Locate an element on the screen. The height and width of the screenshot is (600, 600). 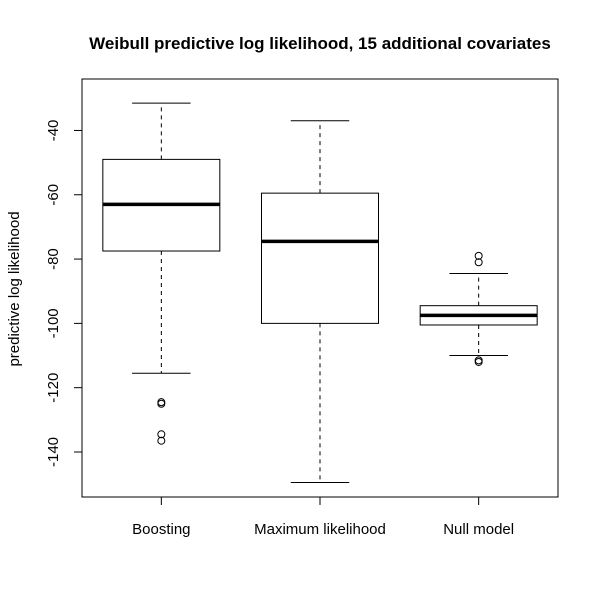
y-axis: -40 -60 -80 -100 -120 -140 is located at coordinates (64, 293).